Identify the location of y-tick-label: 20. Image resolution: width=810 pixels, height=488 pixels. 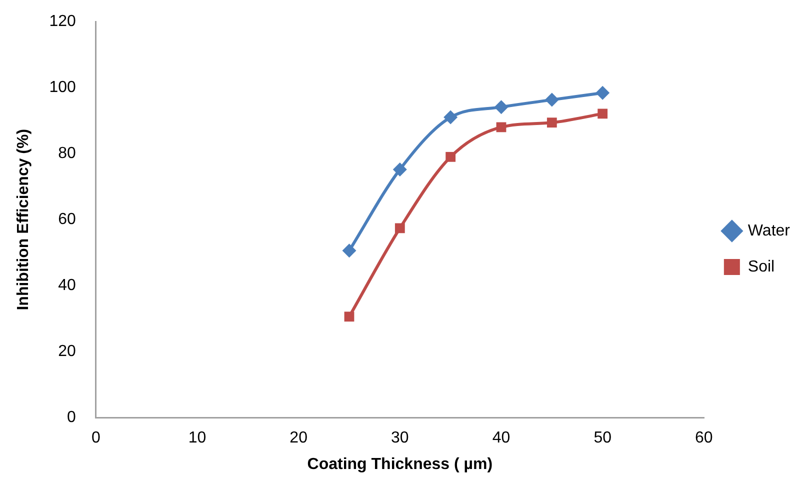
(67, 351).